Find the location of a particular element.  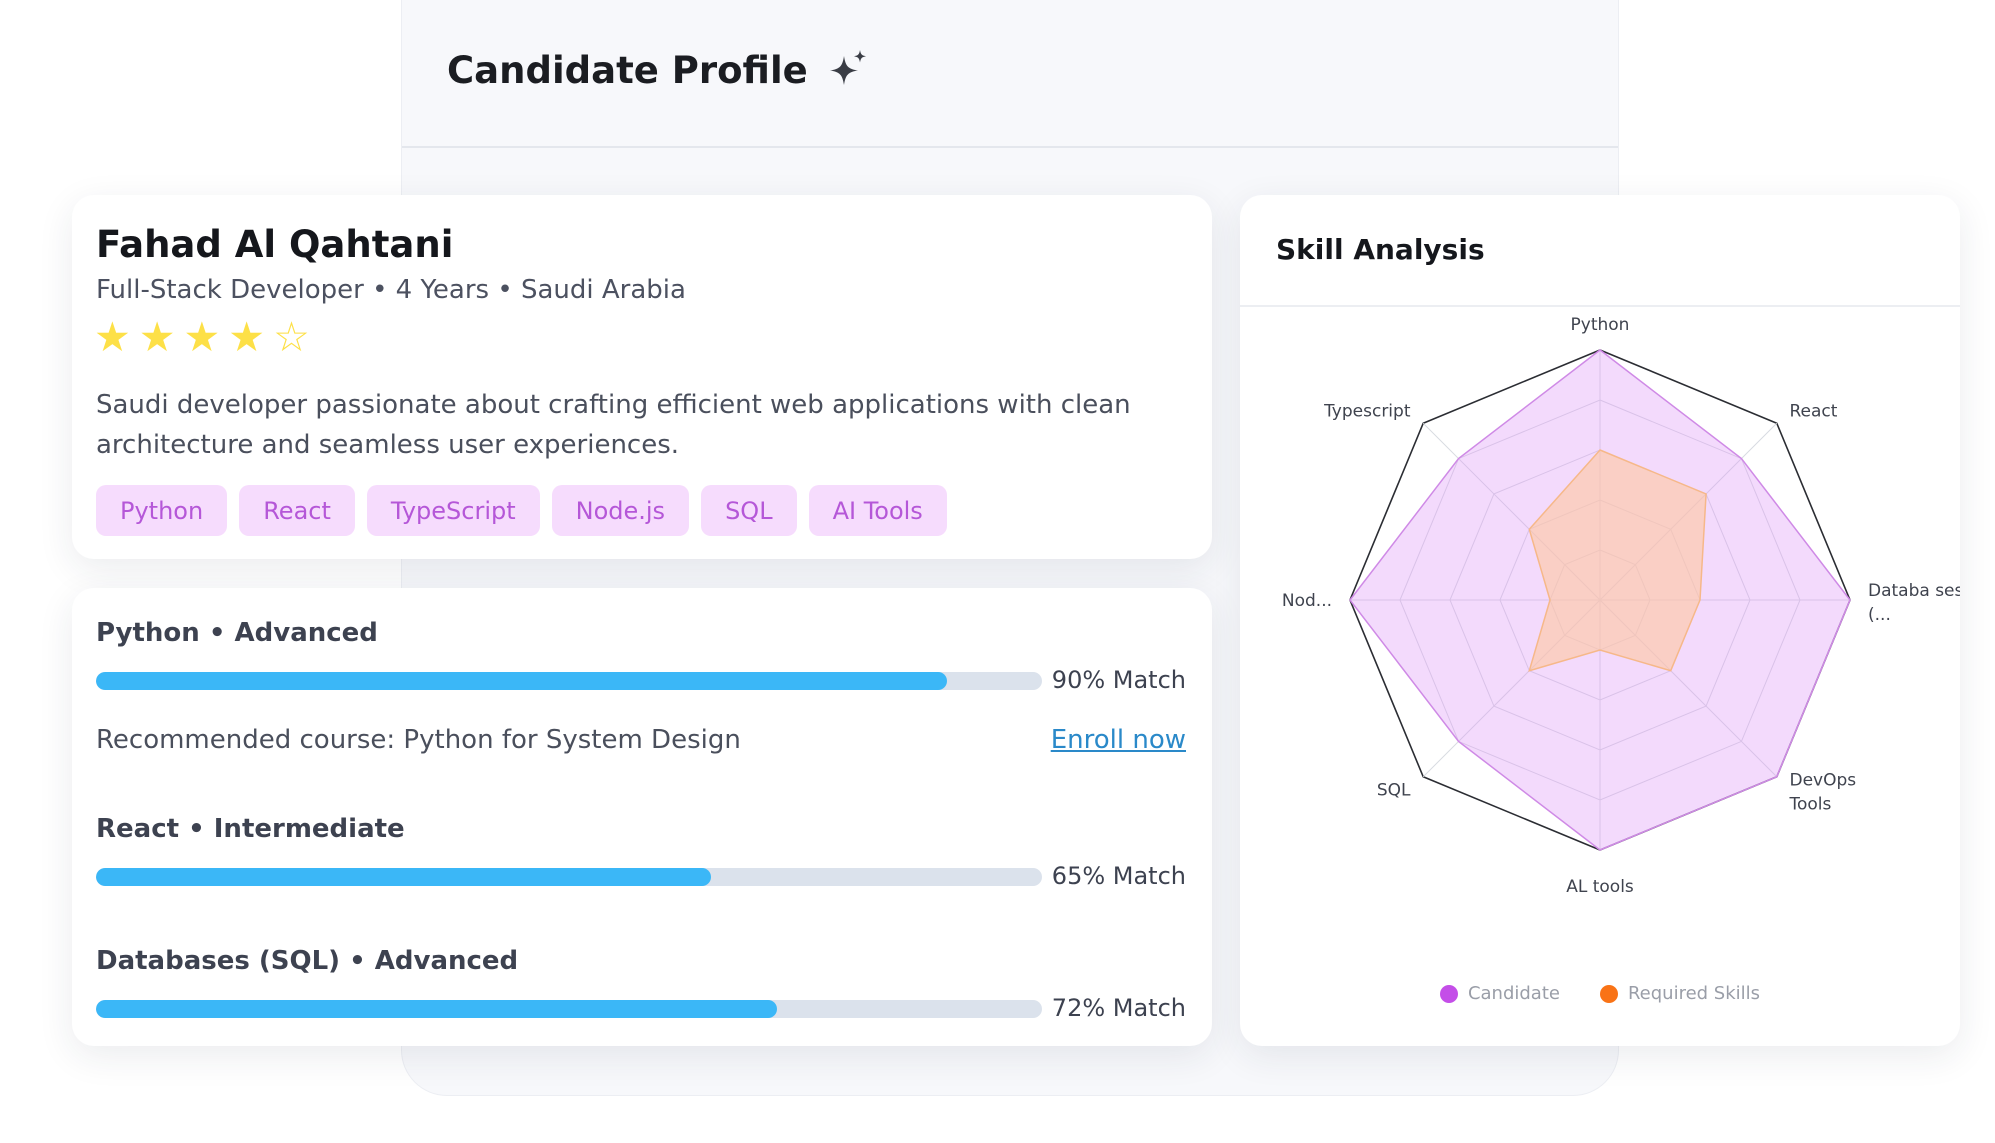

radar-axis-label: Typescript is located at coordinates (1367, 411).